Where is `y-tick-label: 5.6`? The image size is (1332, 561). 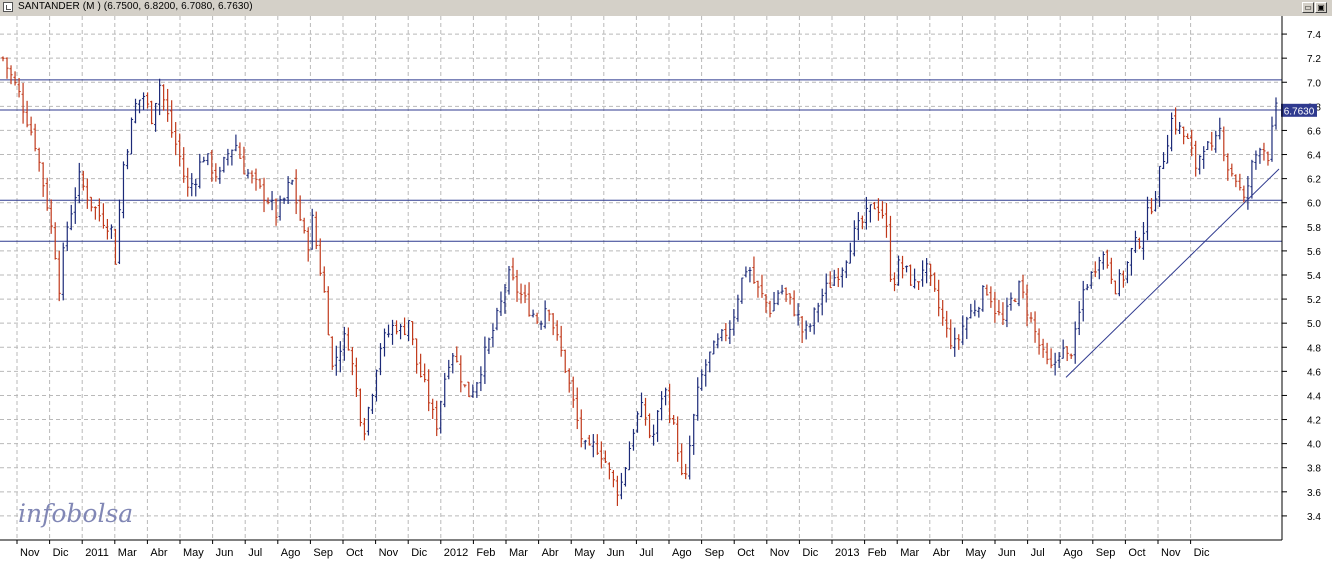 y-tick-label: 5.6 is located at coordinates (1314, 252).